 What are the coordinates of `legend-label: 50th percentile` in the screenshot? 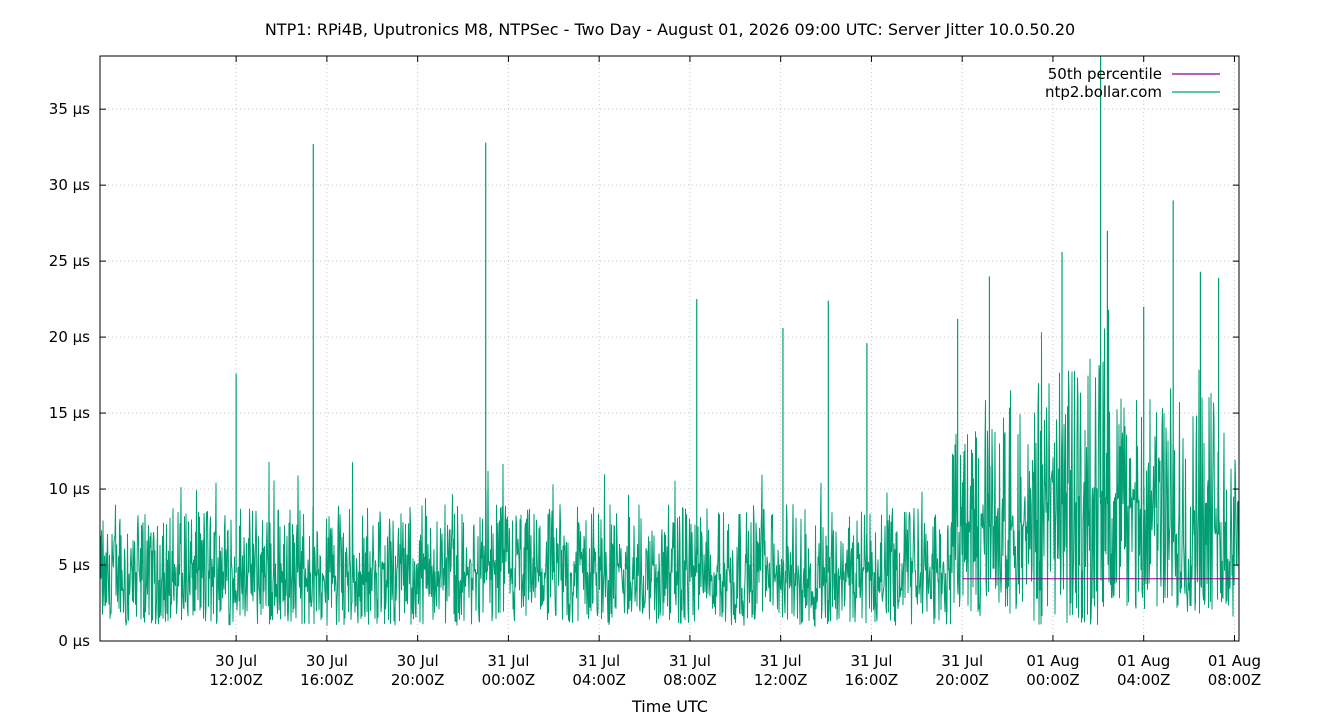 It's located at (1105, 74).